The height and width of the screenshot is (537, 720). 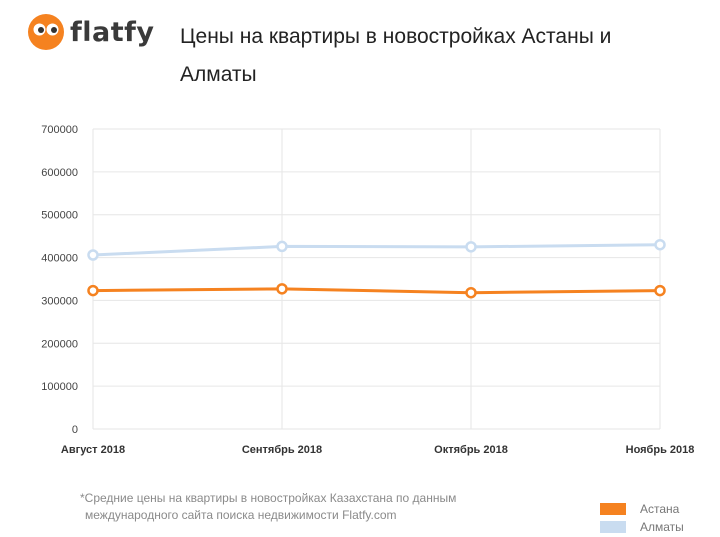 What do you see at coordinates (282, 450) in the screenshot?
I see `x-tick-label: Сентябрь 2018` at bounding box center [282, 450].